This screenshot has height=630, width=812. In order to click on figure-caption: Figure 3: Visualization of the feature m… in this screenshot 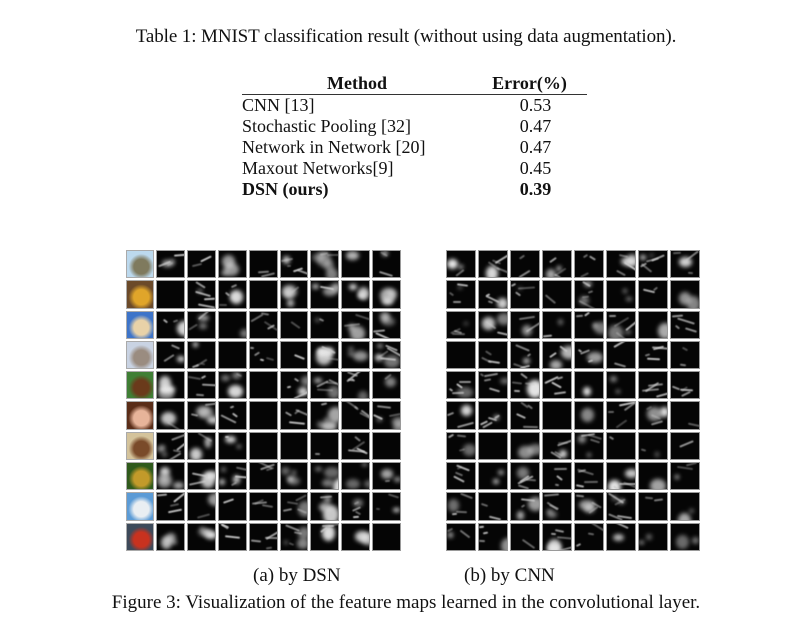, I will do `click(406, 602)`.